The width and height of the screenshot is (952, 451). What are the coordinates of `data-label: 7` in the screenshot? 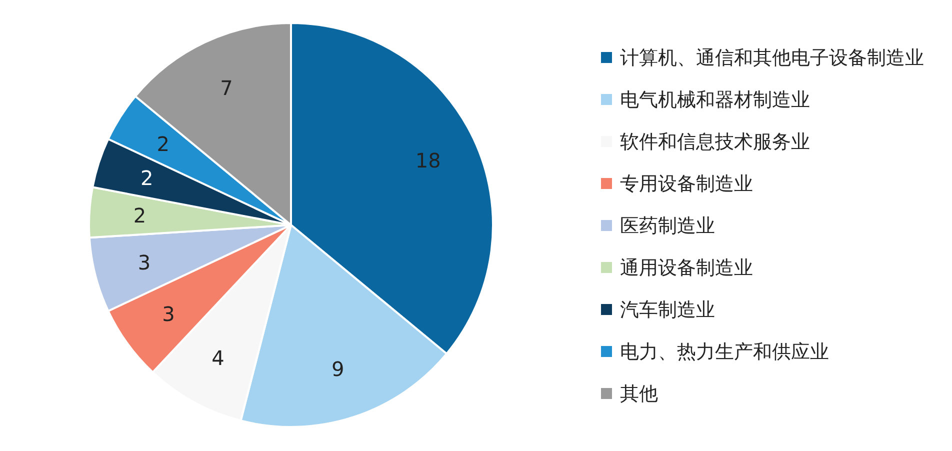 It's located at (226, 88).